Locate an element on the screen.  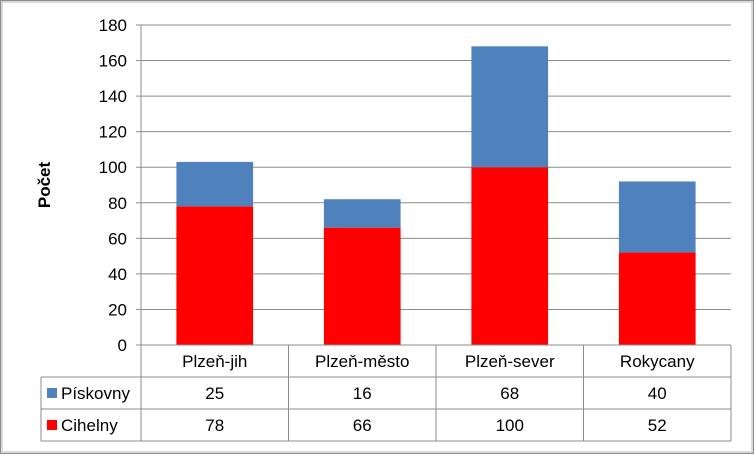
data-value: 100 is located at coordinates (510, 425).